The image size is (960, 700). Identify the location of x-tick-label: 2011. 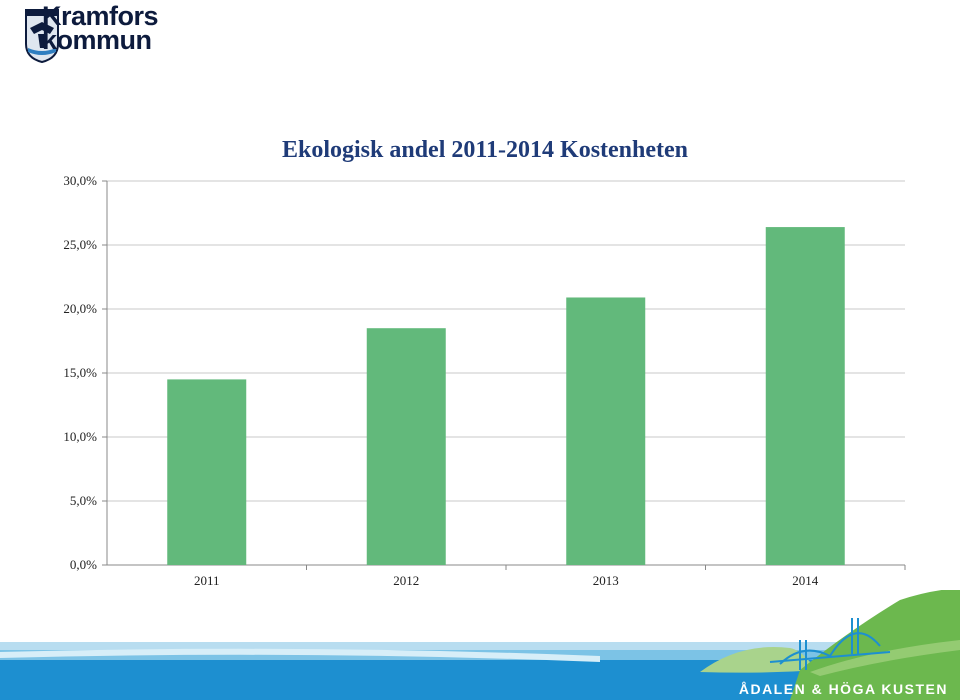
(207, 580).